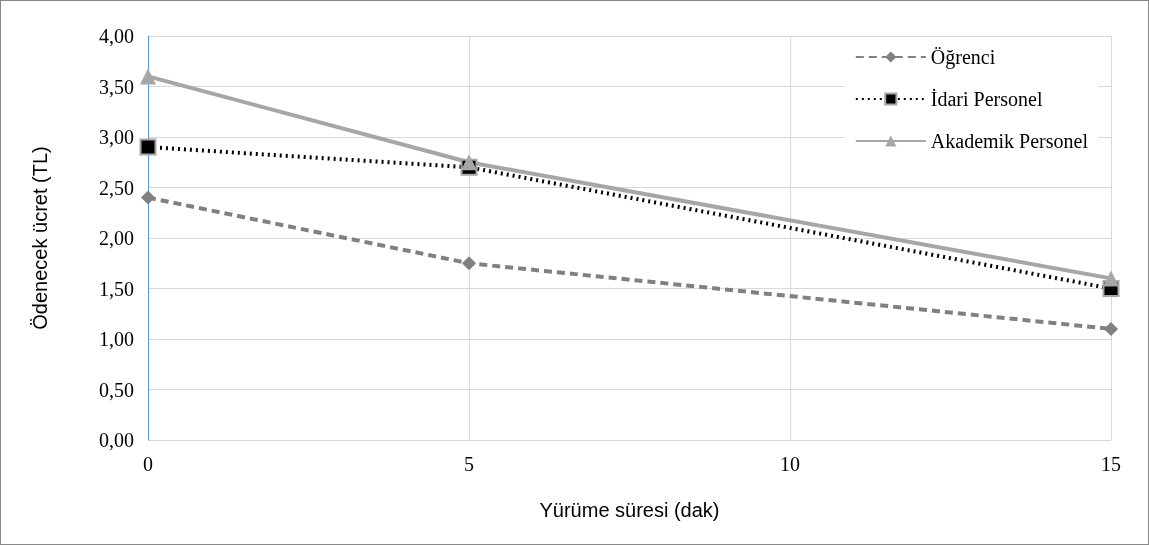  I want to click on legend-label: Öğrenci, so click(963, 57).